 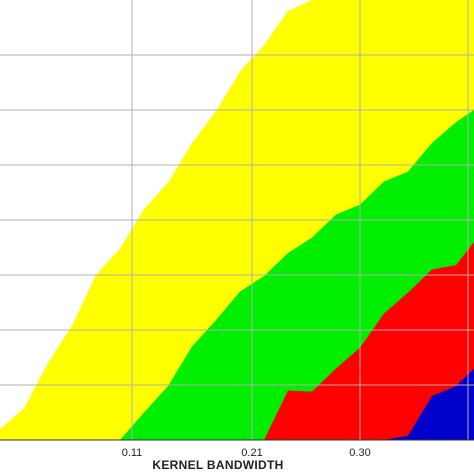 I want to click on x-tick-labels: 0.11 0.21 0.30, so click(x=246, y=453).